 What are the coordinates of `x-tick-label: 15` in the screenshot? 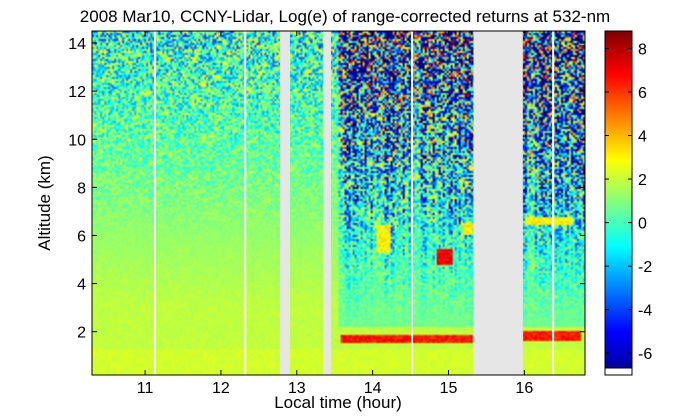 It's located at (449, 388).